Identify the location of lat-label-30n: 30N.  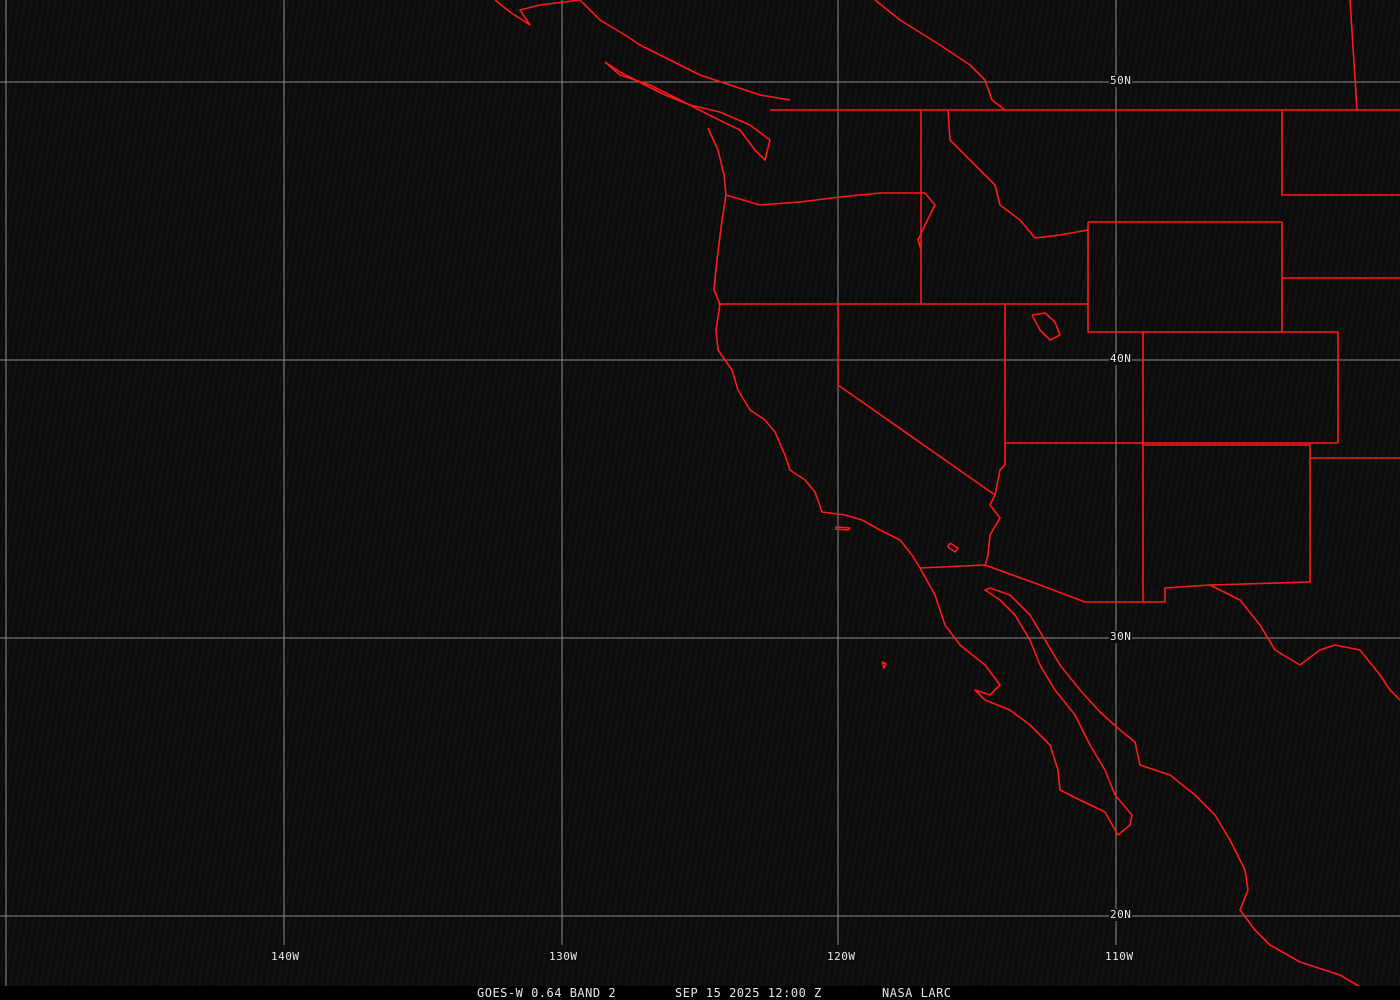
(1121, 636).